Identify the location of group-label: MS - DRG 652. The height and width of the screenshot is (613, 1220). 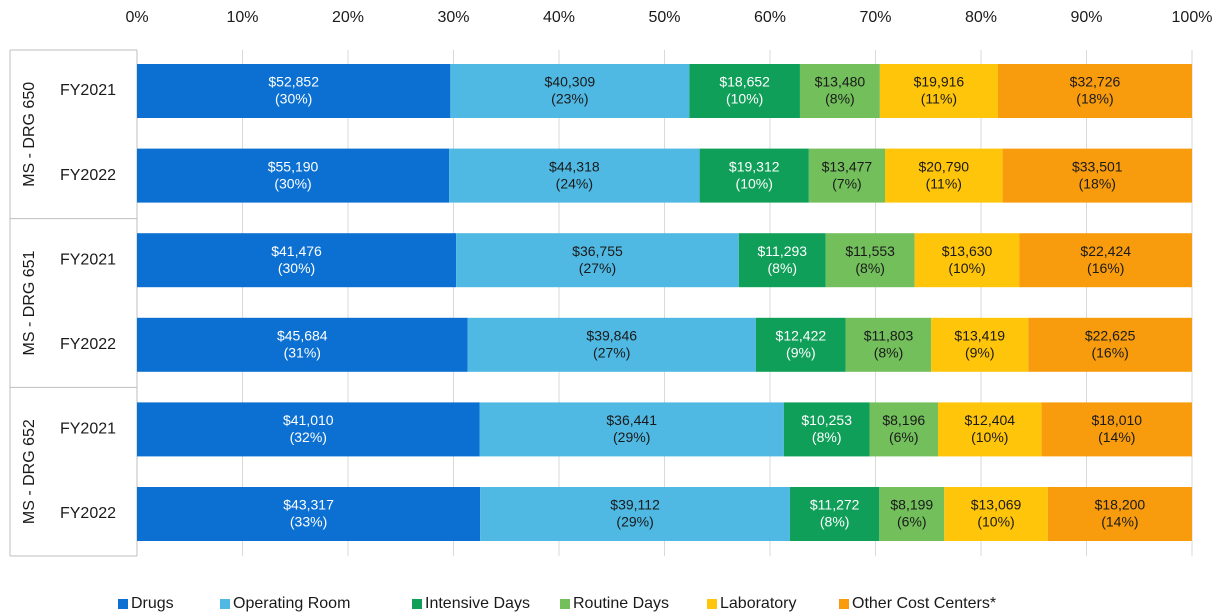
(29, 471).